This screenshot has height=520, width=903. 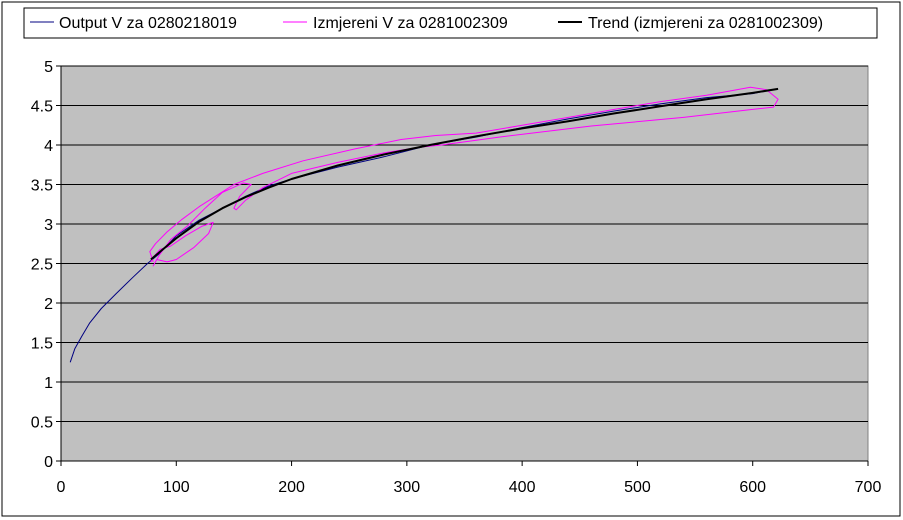 What do you see at coordinates (42, 423) in the screenshot?
I see `y-tick-label-1: 0.5` at bounding box center [42, 423].